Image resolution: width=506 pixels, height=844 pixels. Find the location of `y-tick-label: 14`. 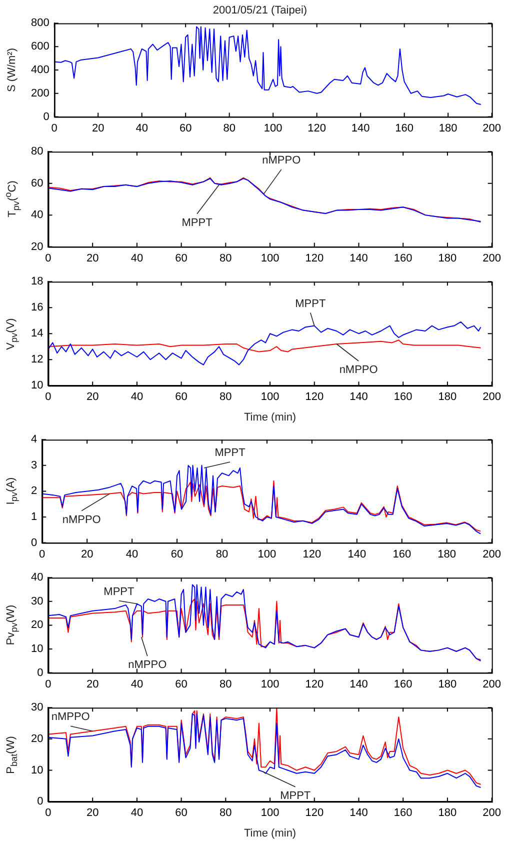

y-tick-label: 14 is located at coordinates (37, 334).